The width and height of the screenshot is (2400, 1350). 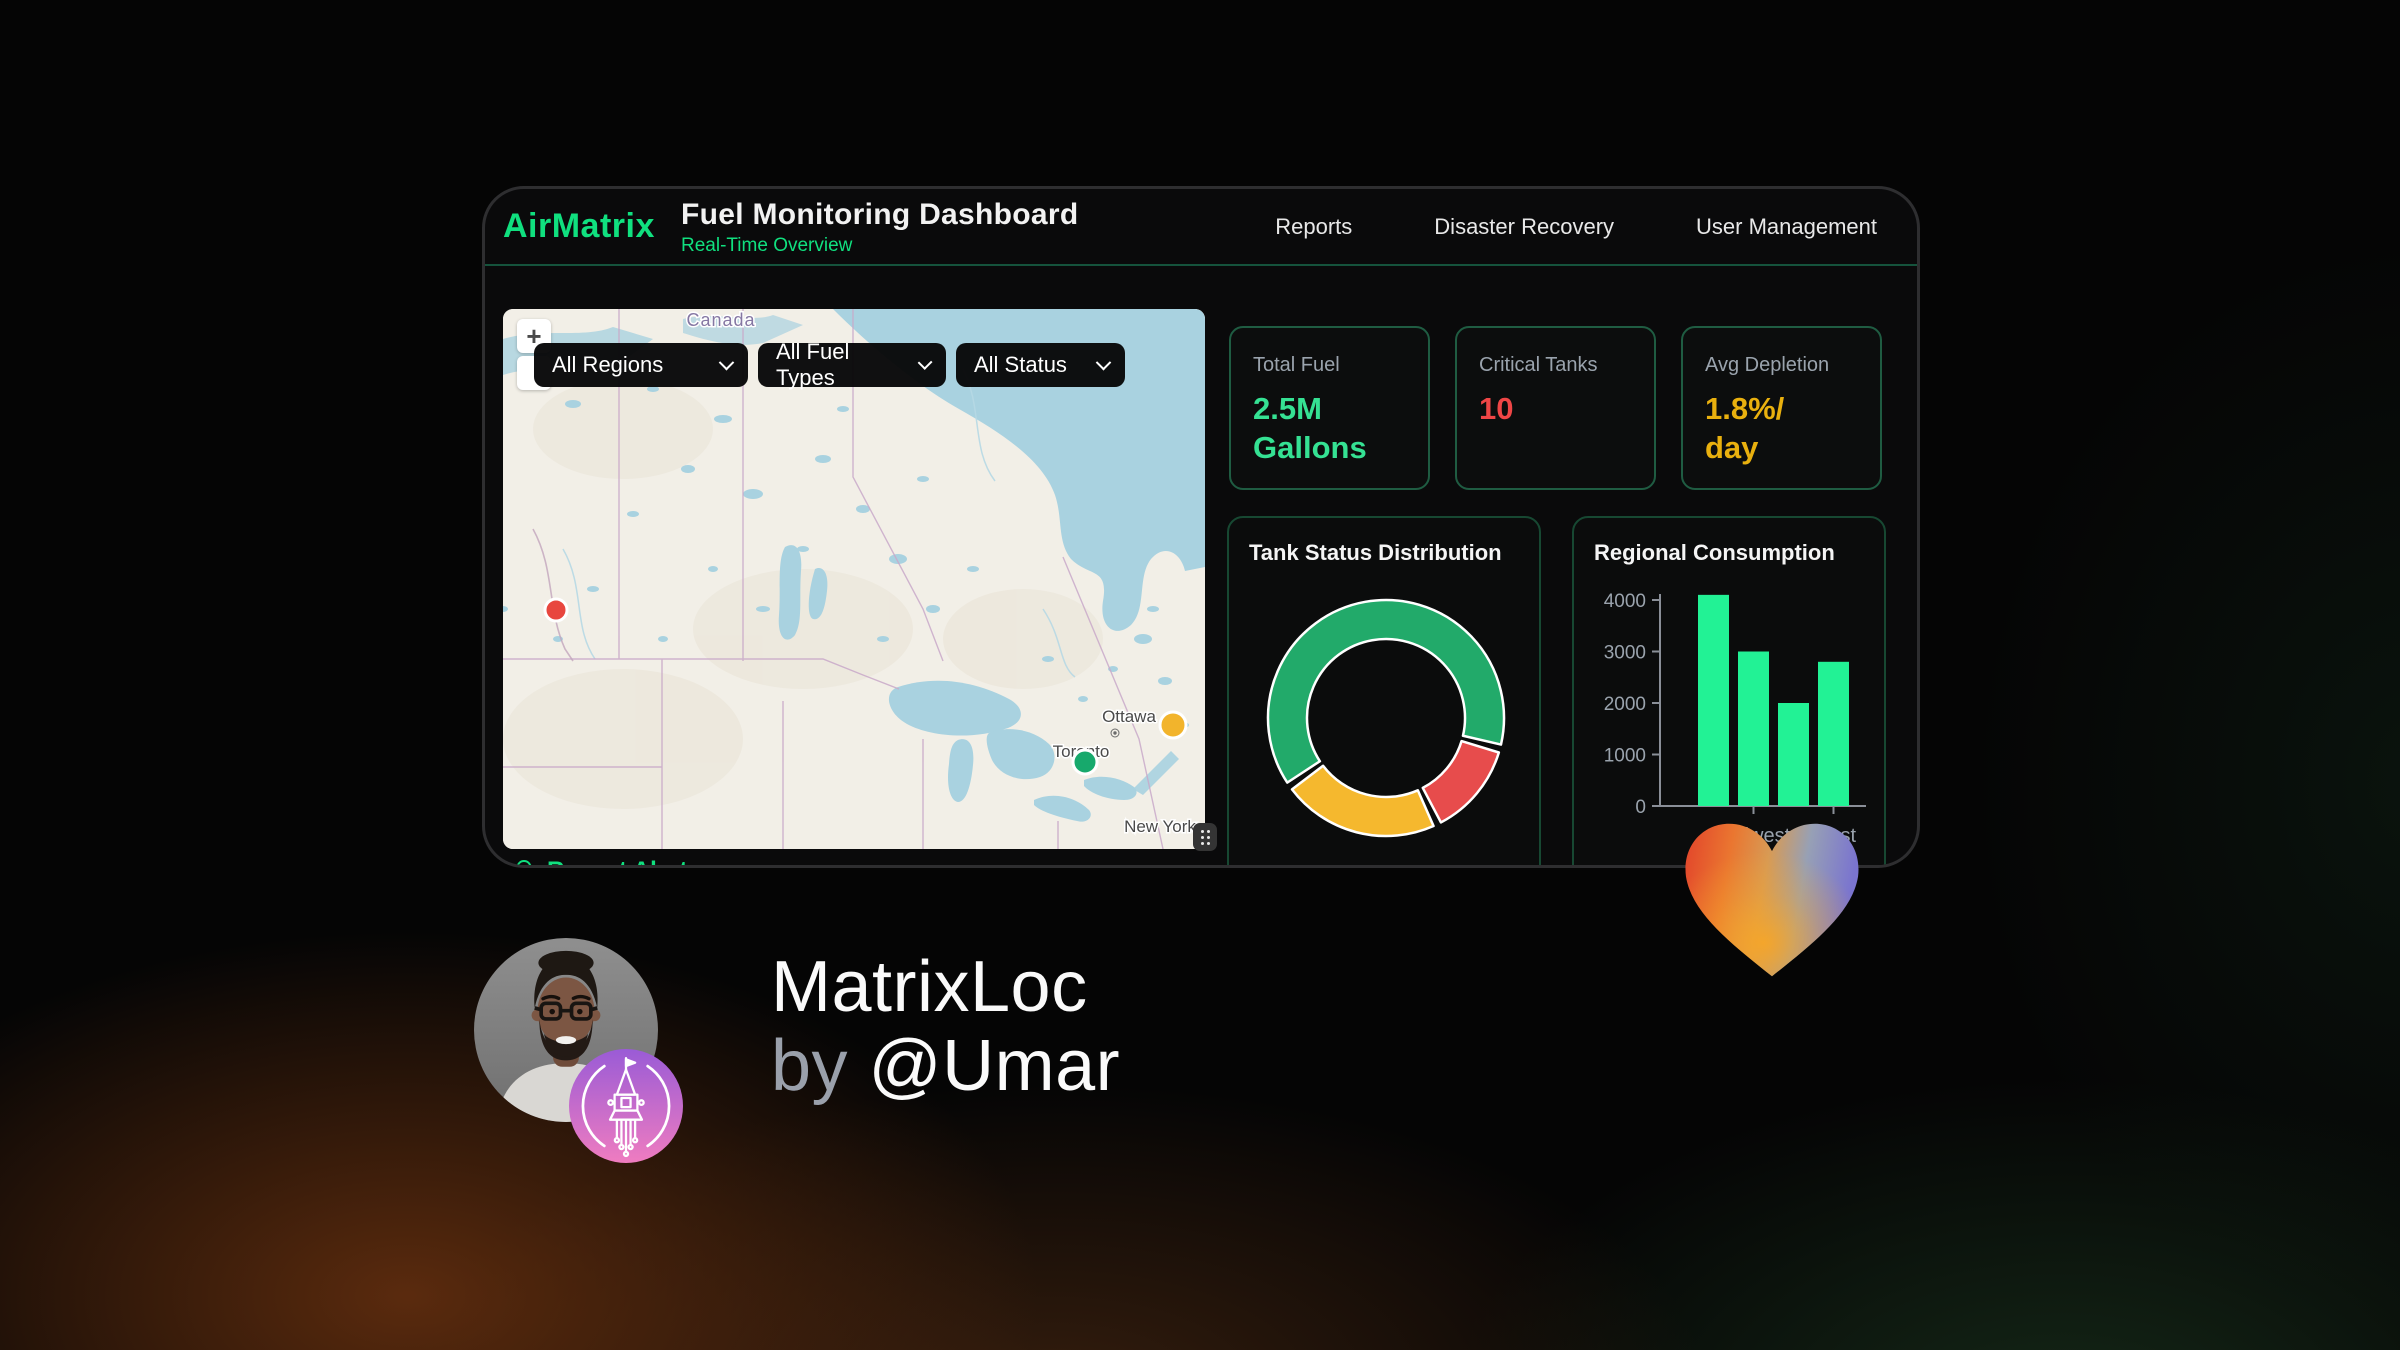 I want to click on ottawa-town-icon, so click(x=1115, y=733).